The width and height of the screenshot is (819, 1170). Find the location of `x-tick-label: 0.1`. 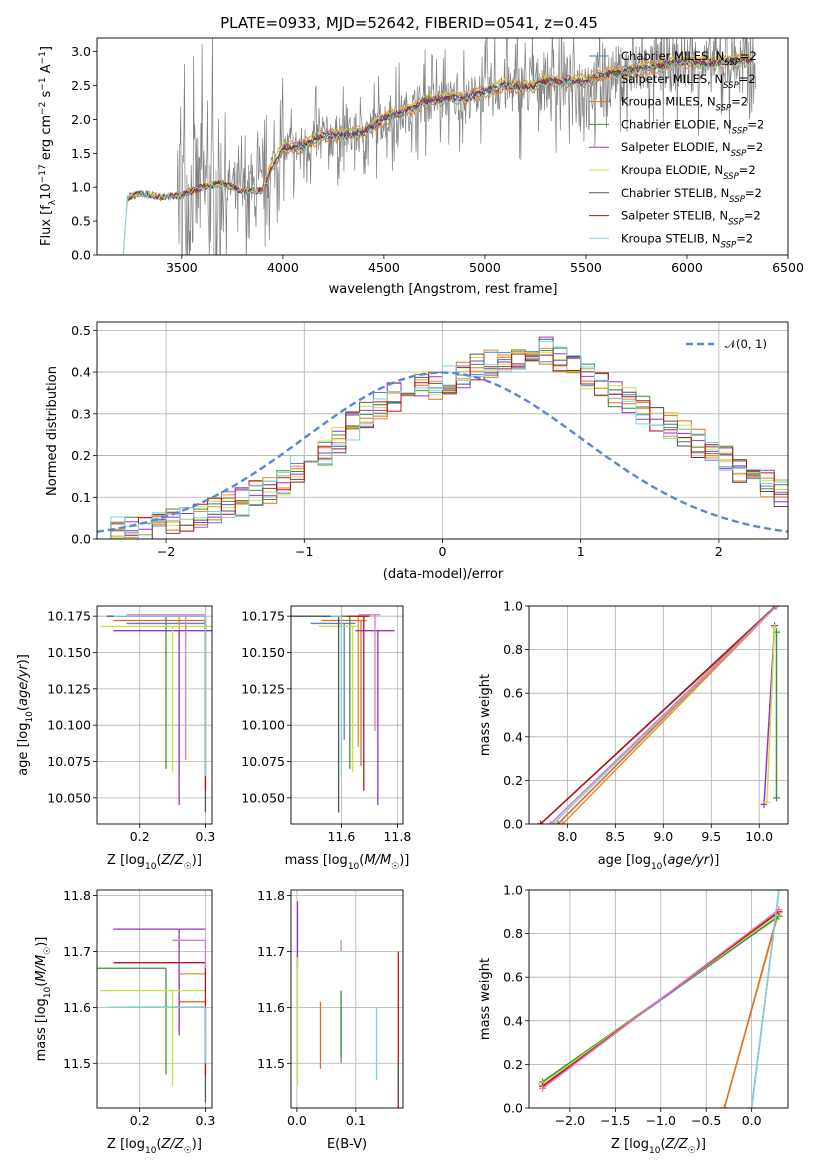

x-tick-label: 0.1 is located at coordinates (356, 1120).